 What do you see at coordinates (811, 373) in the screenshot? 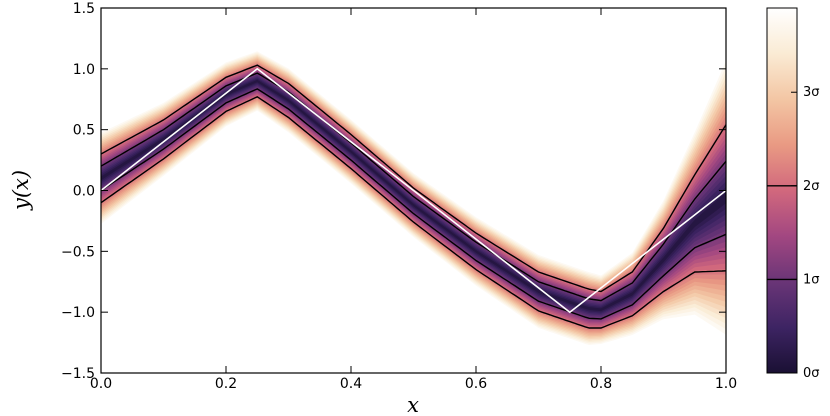
I see `colorbar-tick-label: 0σ` at bounding box center [811, 373].